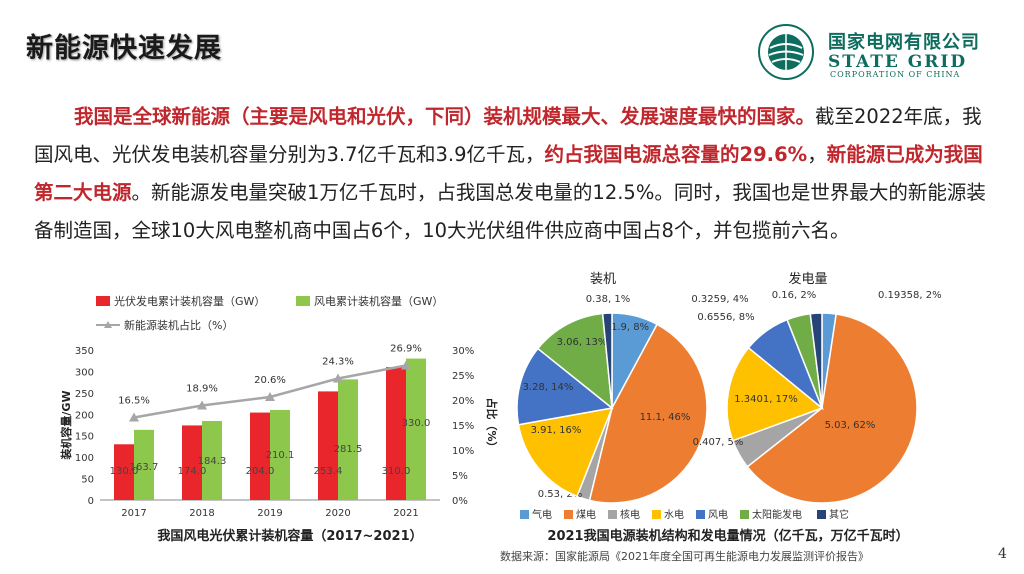 Image resolution: width=1024 pixels, height=574 pixels. Describe the element at coordinates (718, 514) in the screenshot. I see `pie-legend-label: 风电` at that location.